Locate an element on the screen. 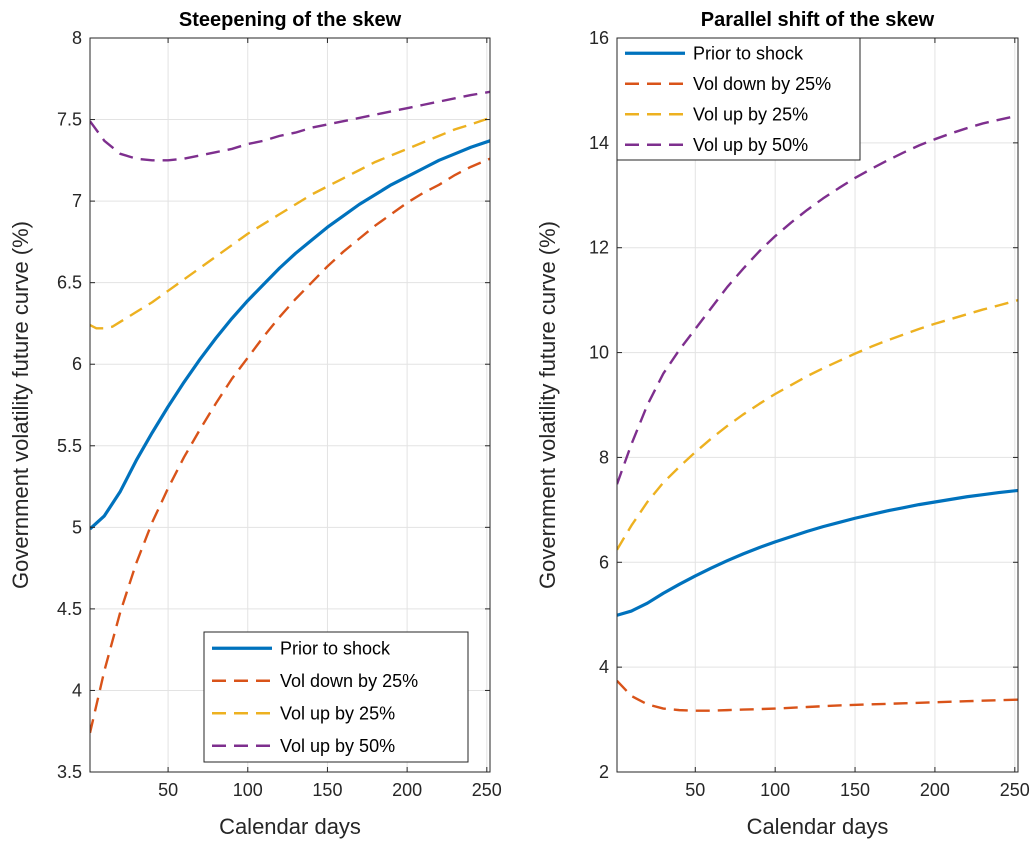 The height and width of the screenshot is (845, 1034). y-tick-label: 5 is located at coordinates (77, 527).